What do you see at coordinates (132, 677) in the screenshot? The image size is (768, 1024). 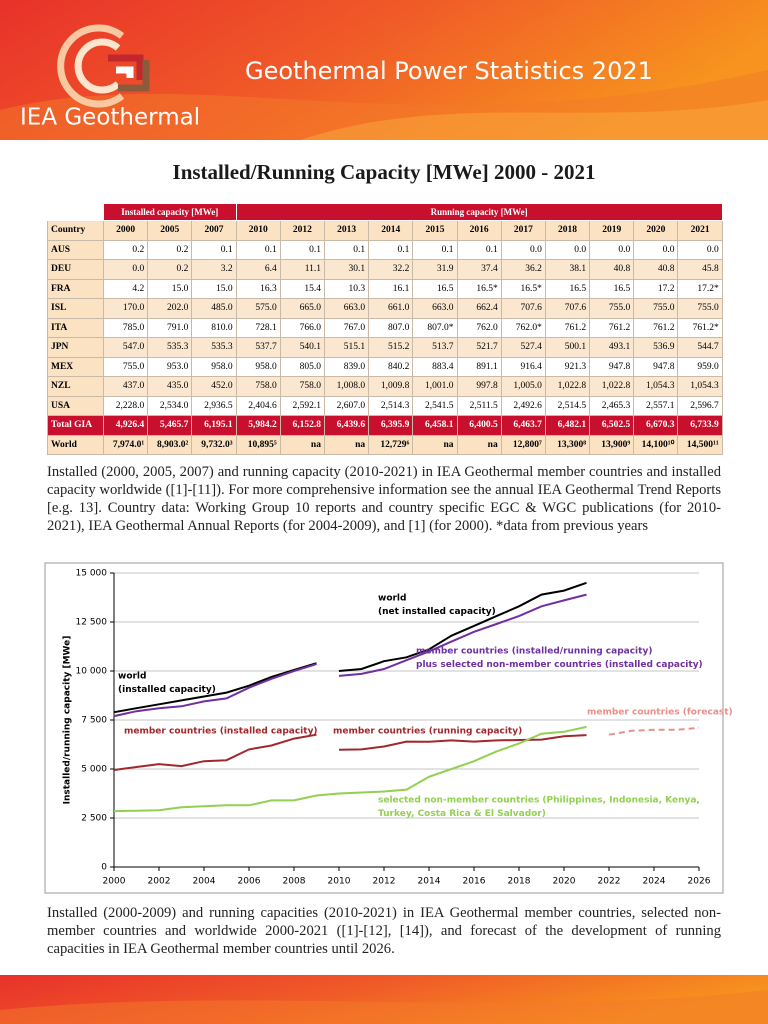 I see `series-label: world` at bounding box center [132, 677].